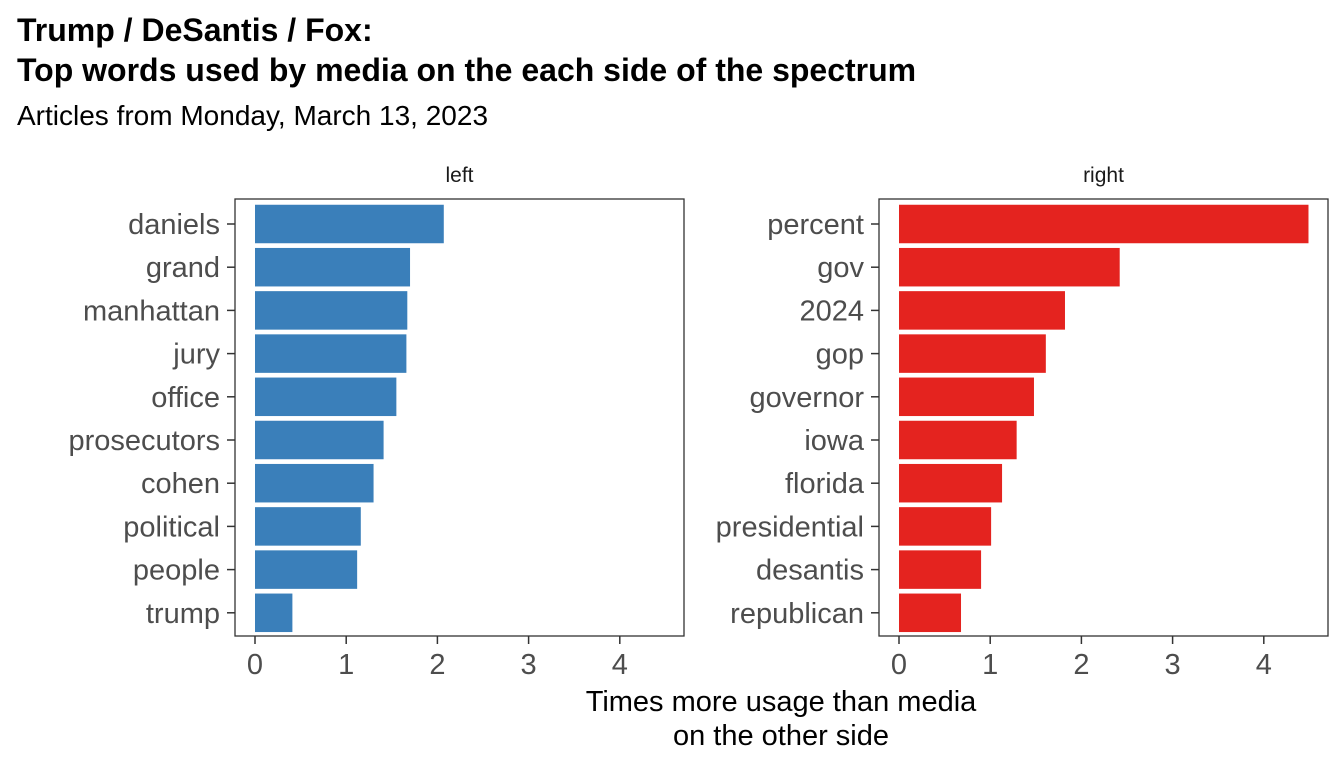 The width and height of the screenshot is (1344, 768). I want to click on category-label-percent: percent, so click(815, 225).